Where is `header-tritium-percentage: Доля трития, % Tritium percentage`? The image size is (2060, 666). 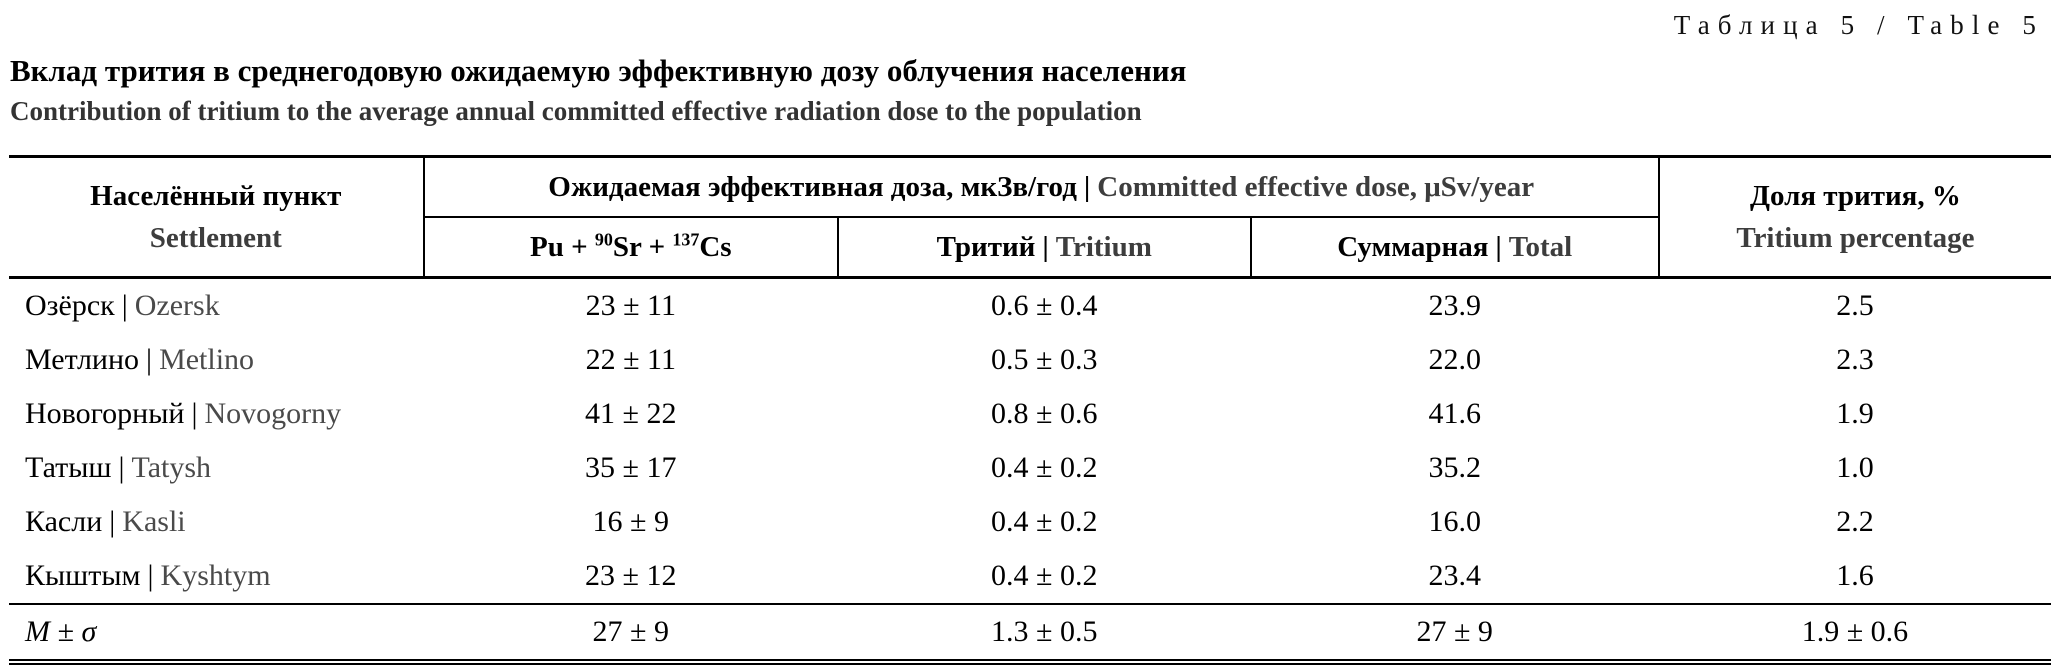
header-tritium-percentage: Доля трития, % Tritium percentage is located at coordinates (1854, 217).